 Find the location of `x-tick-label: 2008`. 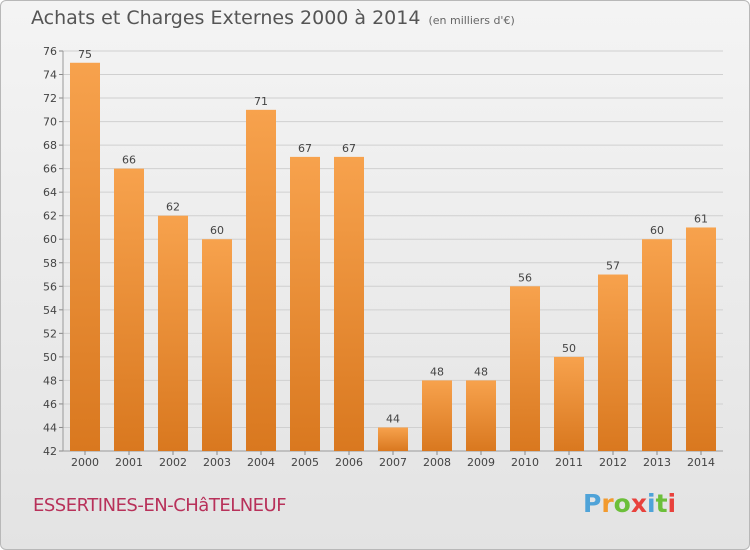

x-tick-label: 2008 is located at coordinates (437, 462).